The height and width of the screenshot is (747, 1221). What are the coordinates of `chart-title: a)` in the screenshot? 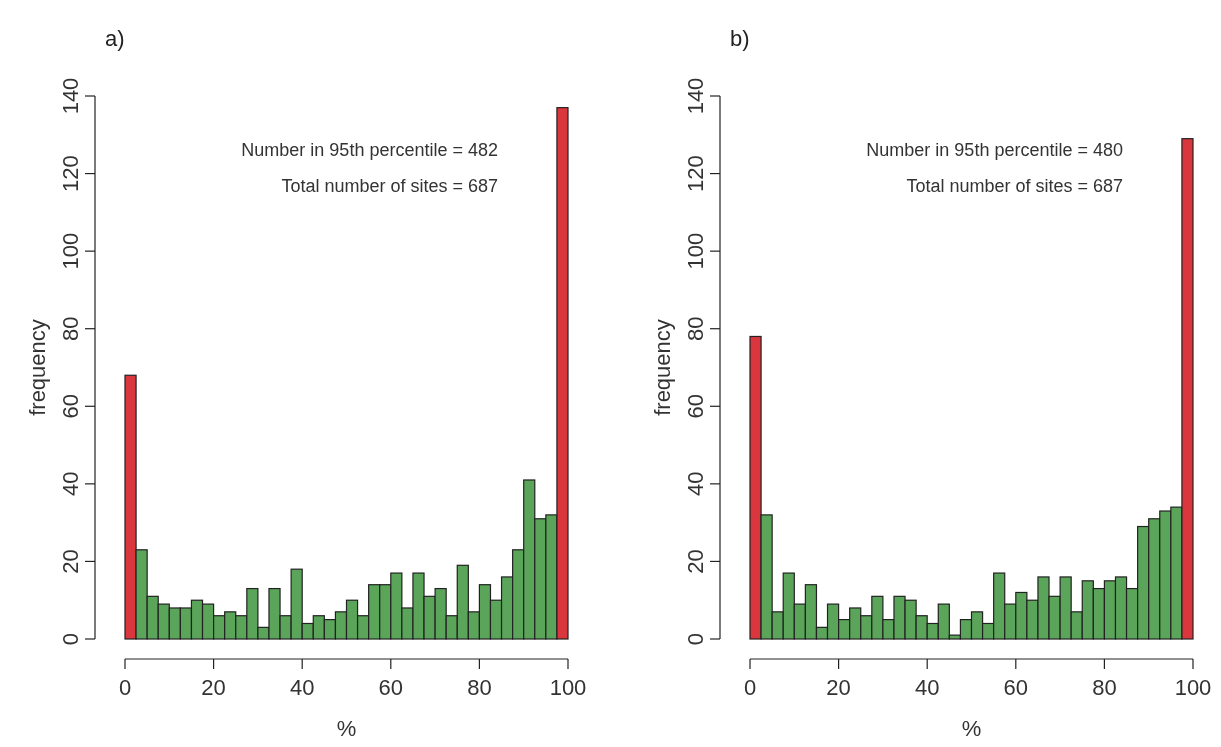 It's located at (115, 38).